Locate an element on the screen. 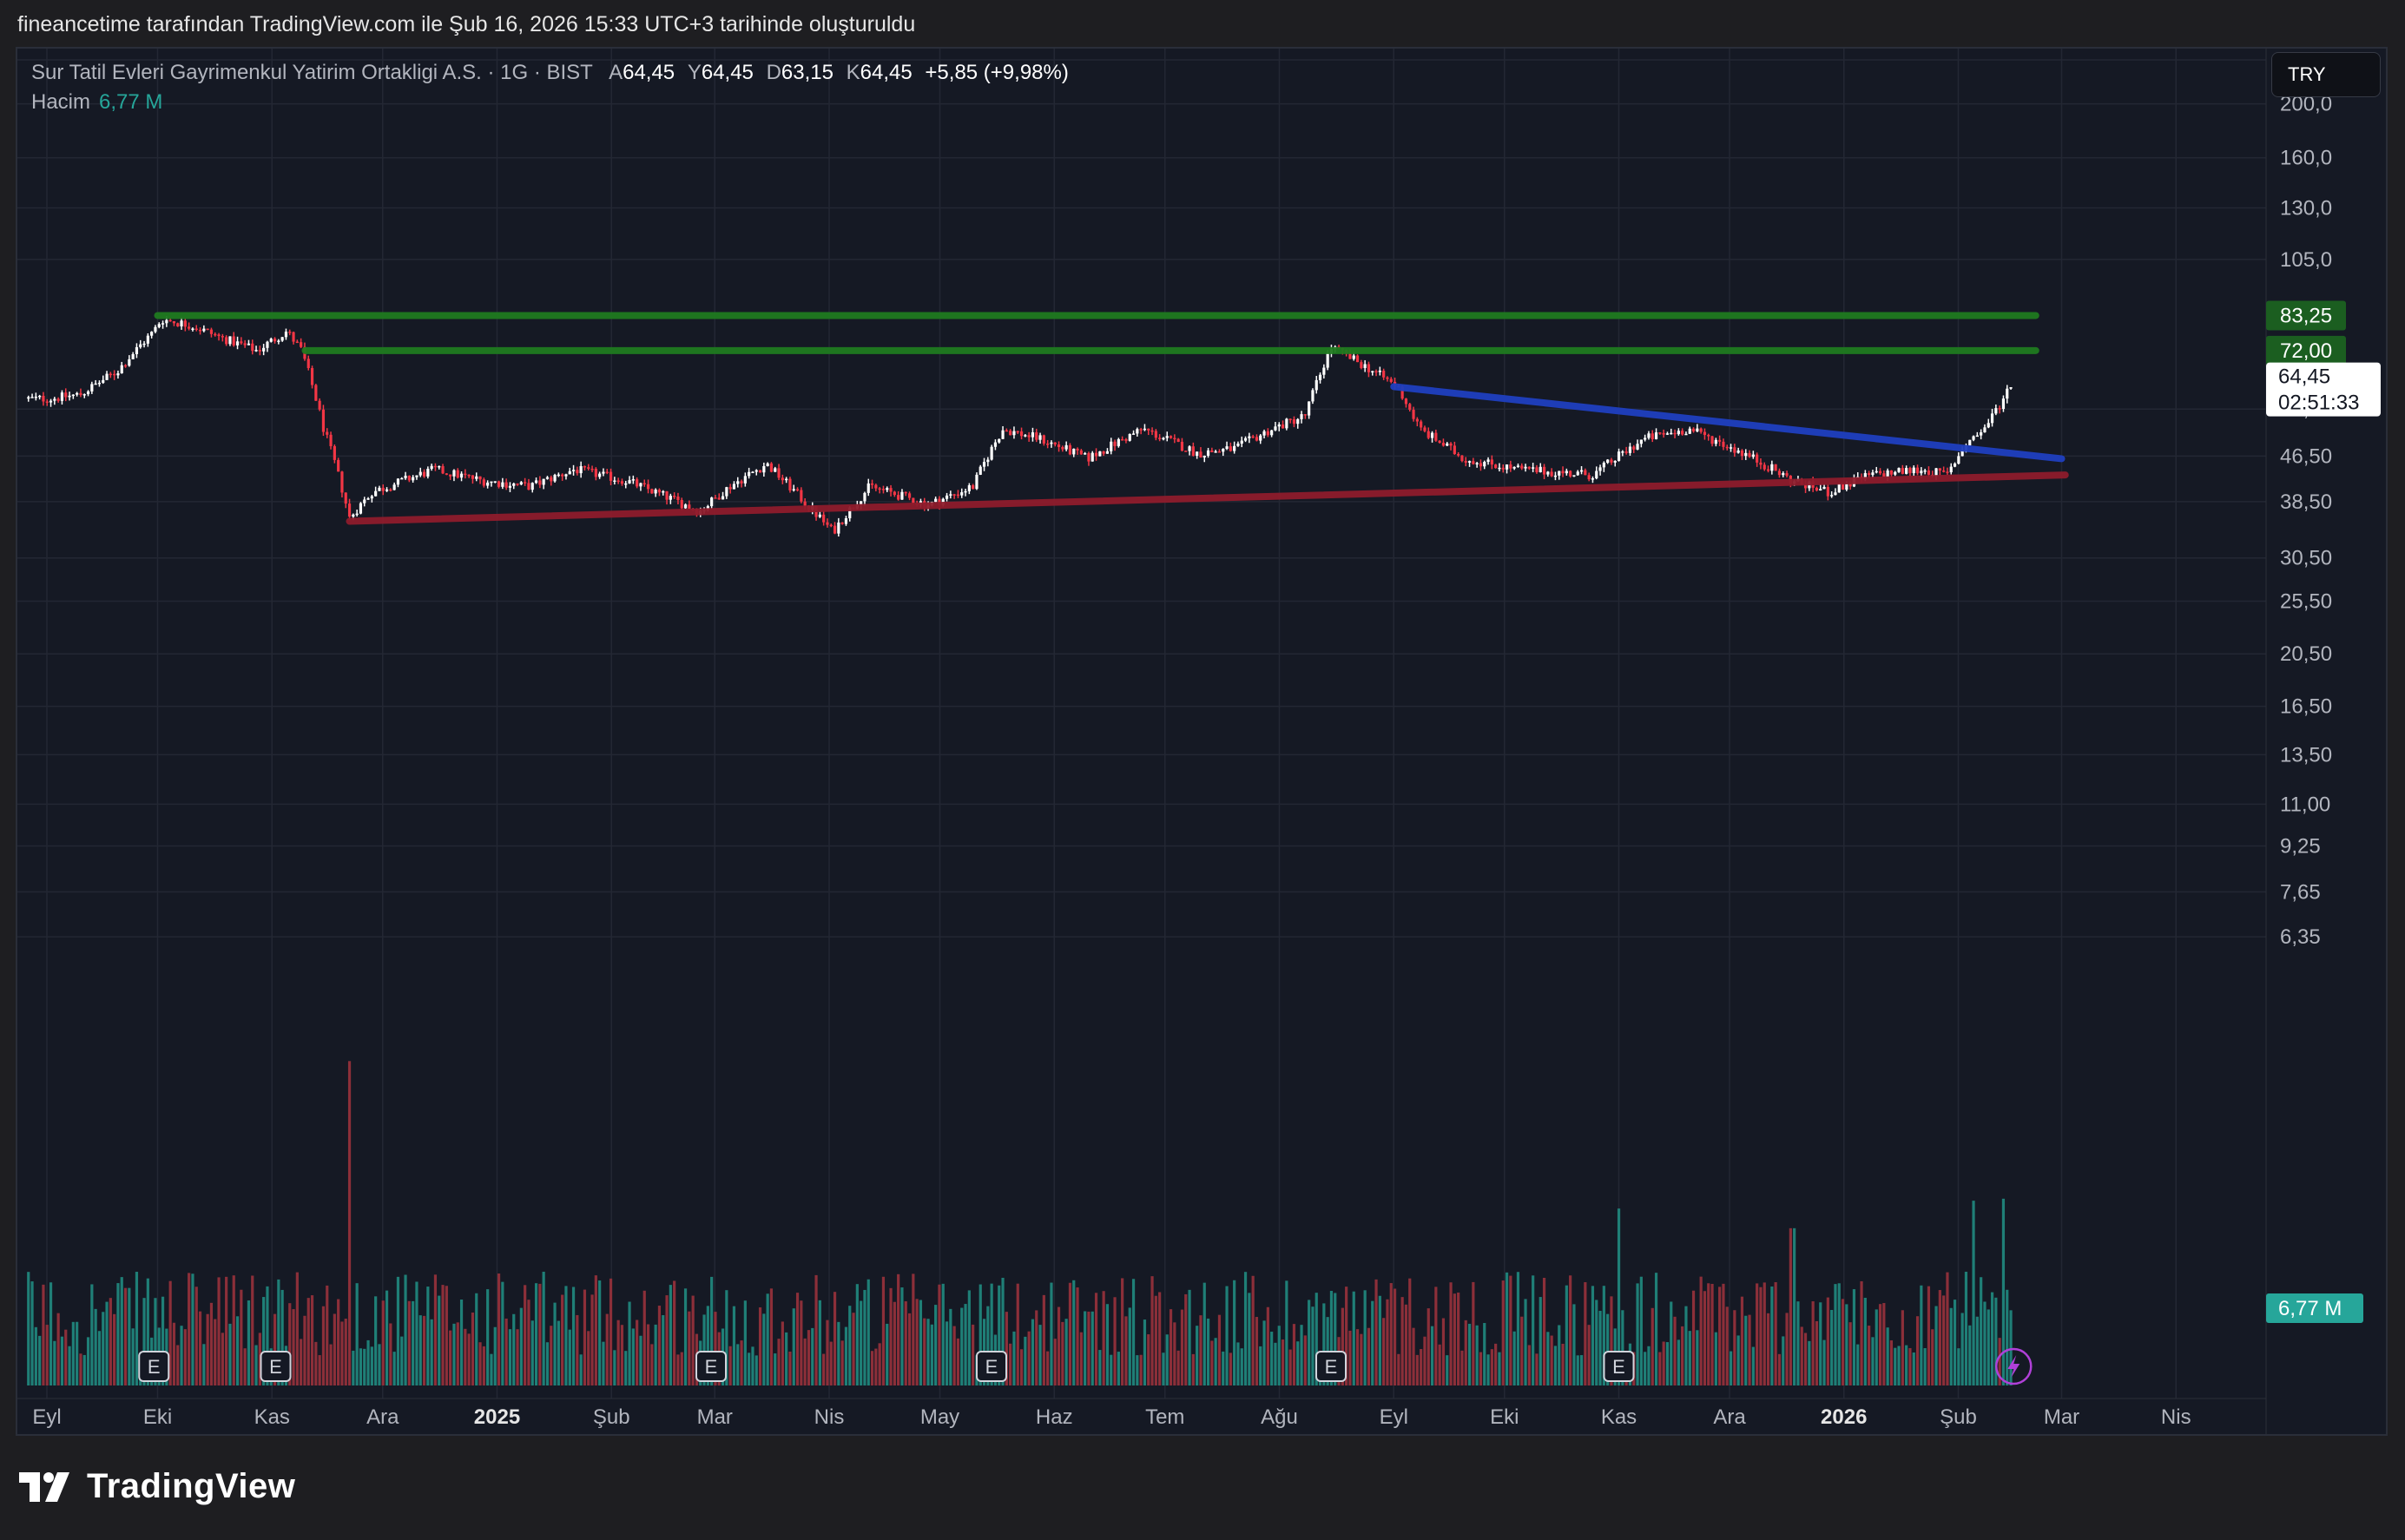 The image size is (2405, 1540). y-tick-label: 9,25 is located at coordinates (2300, 847).